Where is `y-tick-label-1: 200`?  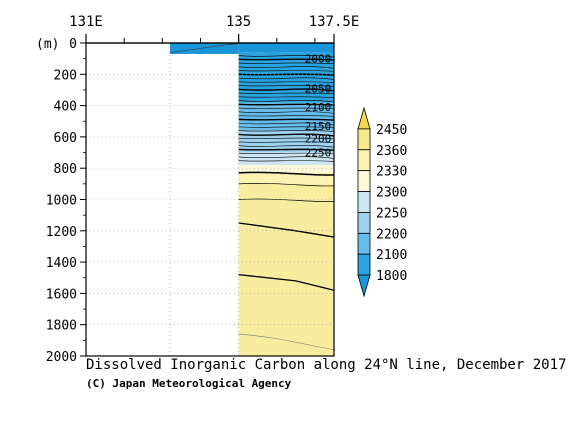
y-tick-label-1: 200 is located at coordinates (65, 75).